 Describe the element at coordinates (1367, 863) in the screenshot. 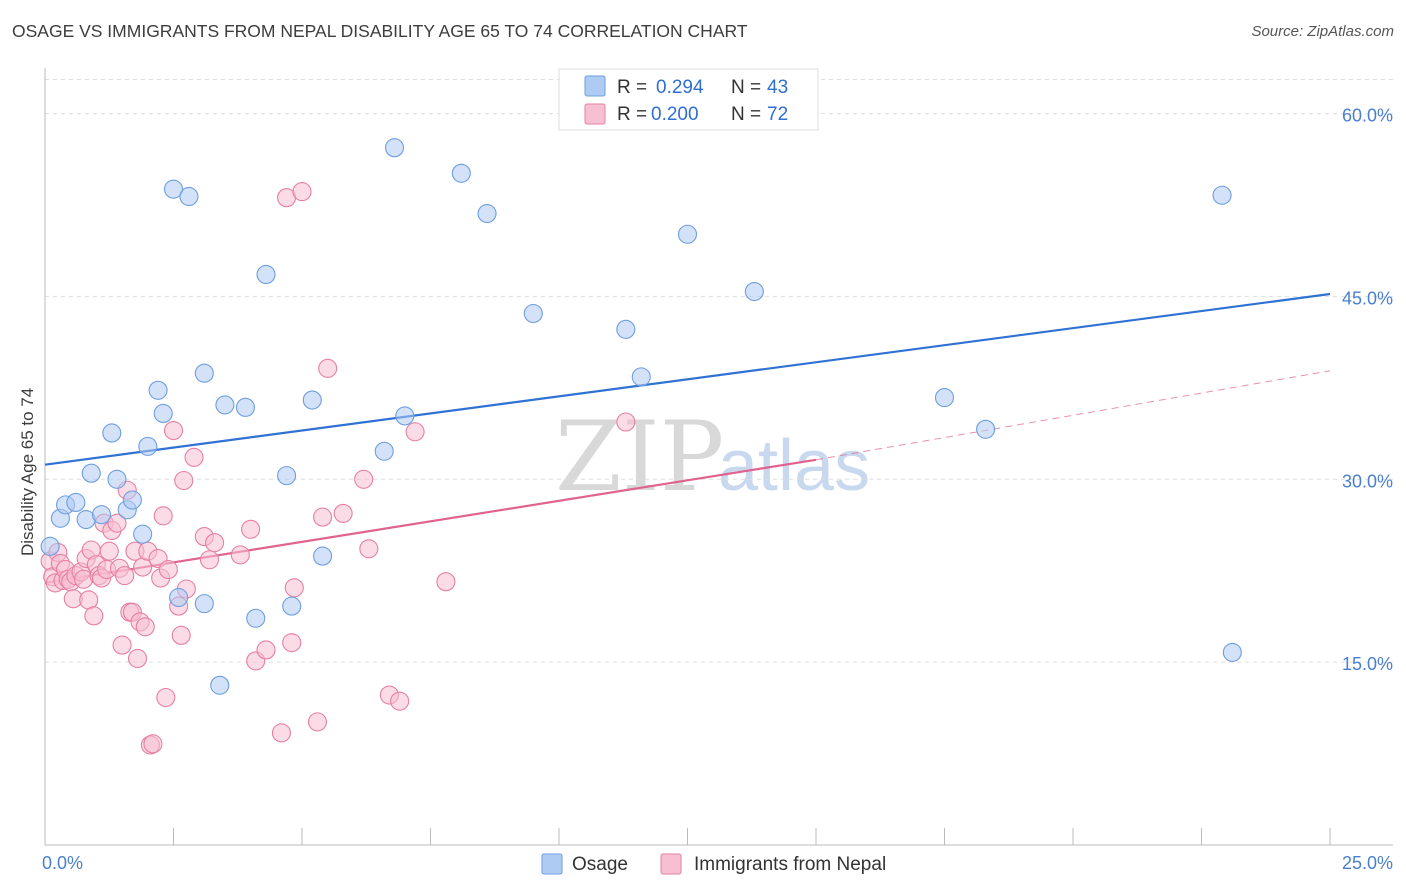

I see `x-tick-label-max: 25.0%` at that location.